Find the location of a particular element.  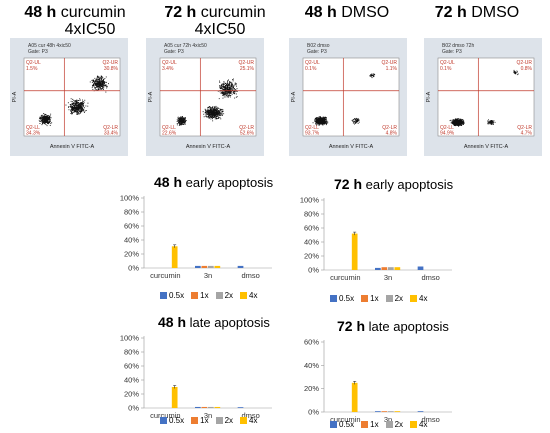

legend-item: 0.5x is located at coordinates (342, 424).